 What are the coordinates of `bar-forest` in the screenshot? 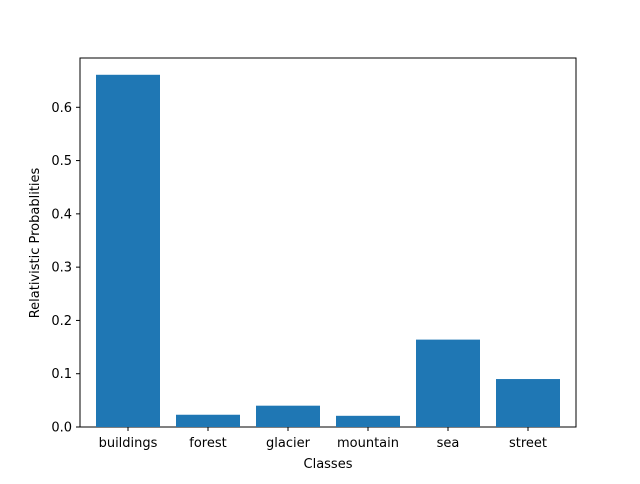 It's located at (208, 420).